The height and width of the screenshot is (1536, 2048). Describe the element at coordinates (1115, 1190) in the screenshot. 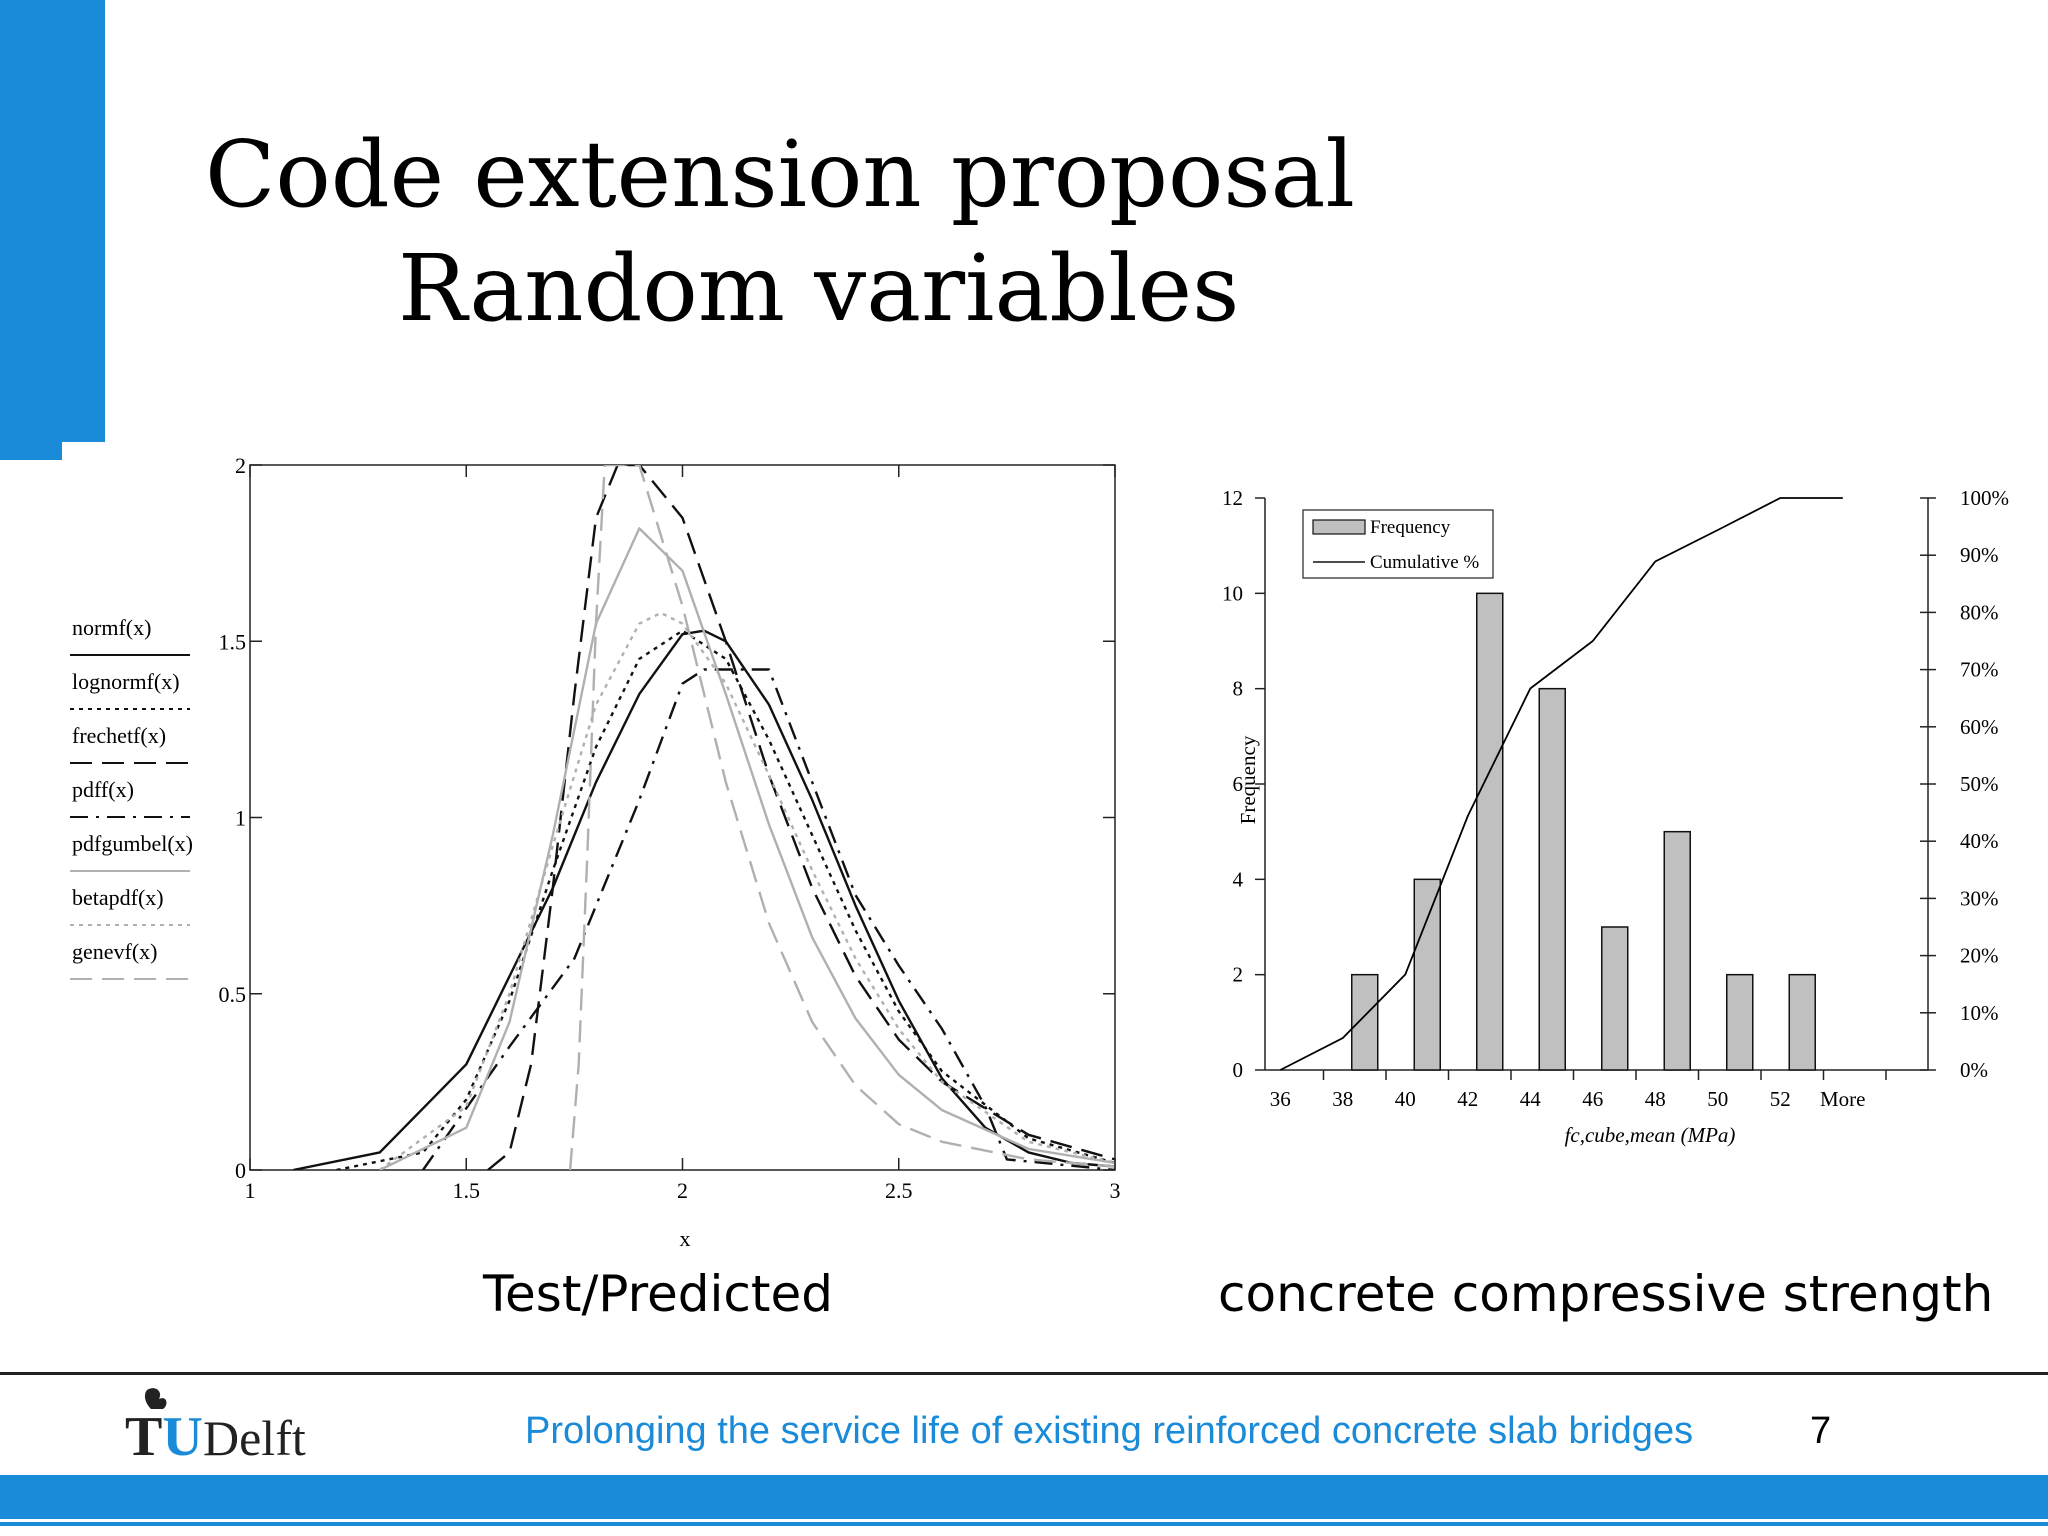

I see `x-tick-label-3: 3` at that location.